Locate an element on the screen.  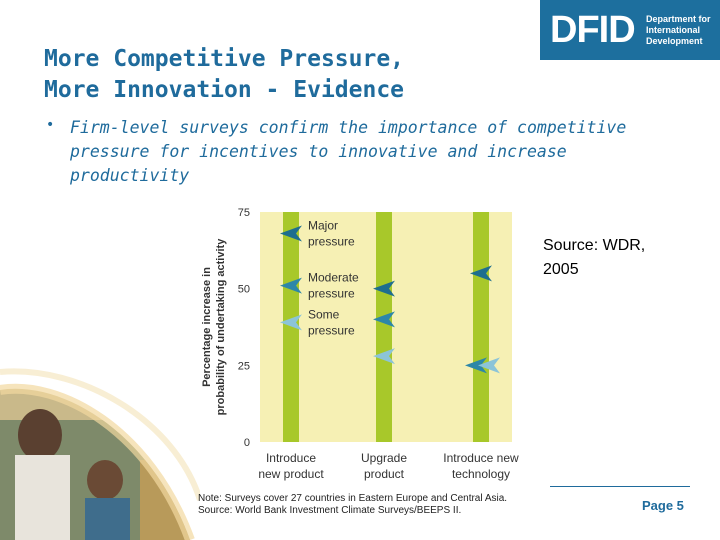
y-tick-label: 50 is located at coordinates (244, 290).